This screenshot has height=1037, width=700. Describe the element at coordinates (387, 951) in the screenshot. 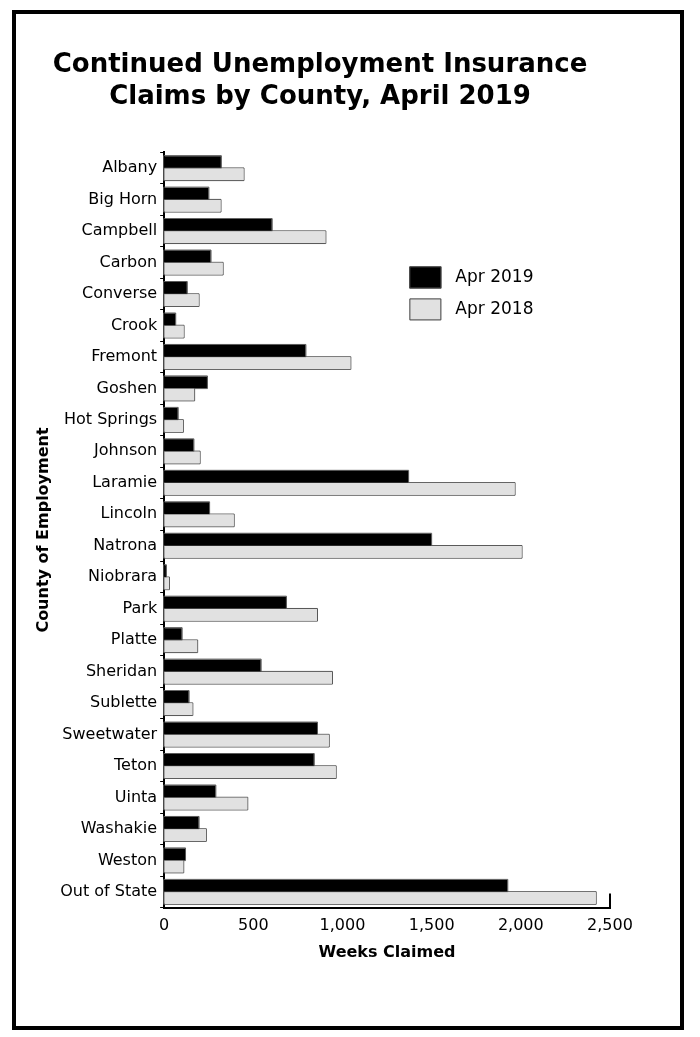

I see `x-axis-title: Weeks Claimed` at that location.